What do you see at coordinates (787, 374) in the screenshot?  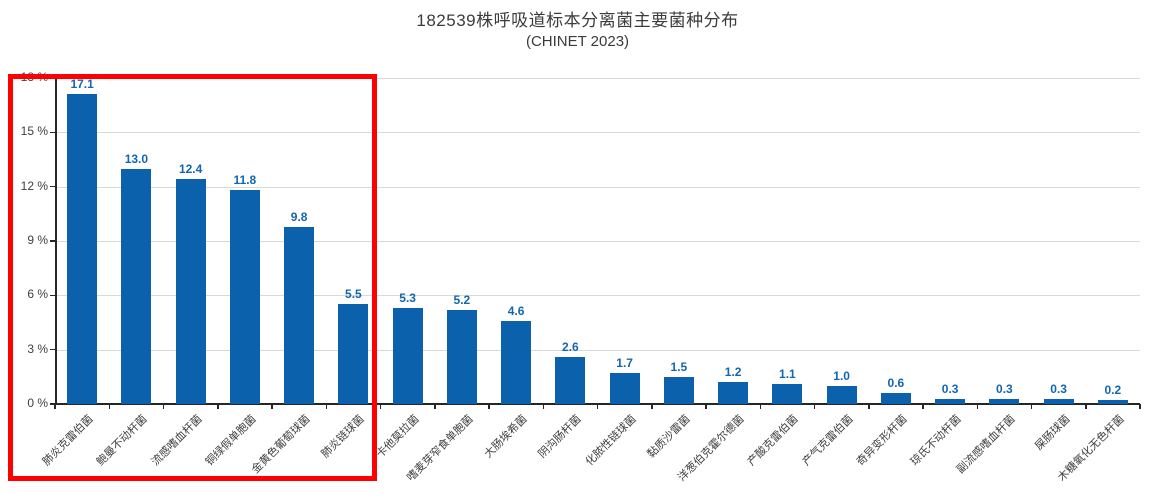 I see `bar-value-label: 1.1` at bounding box center [787, 374].